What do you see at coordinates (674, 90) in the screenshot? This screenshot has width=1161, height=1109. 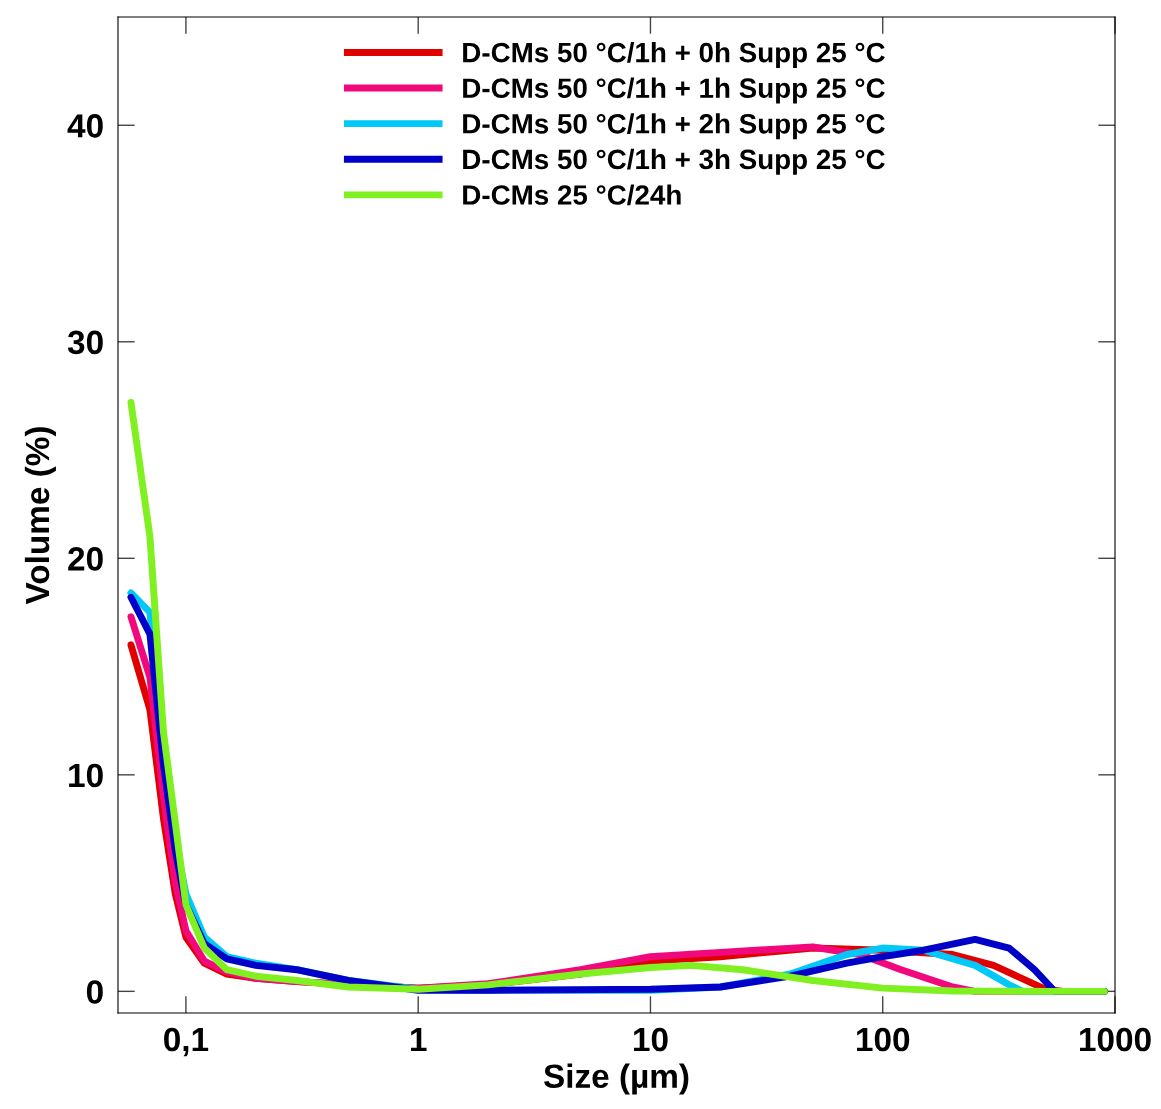 I see `legend-label: D-CMs 50 °C/1h + 1h Supp 25 °C` at bounding box center [674, 90].